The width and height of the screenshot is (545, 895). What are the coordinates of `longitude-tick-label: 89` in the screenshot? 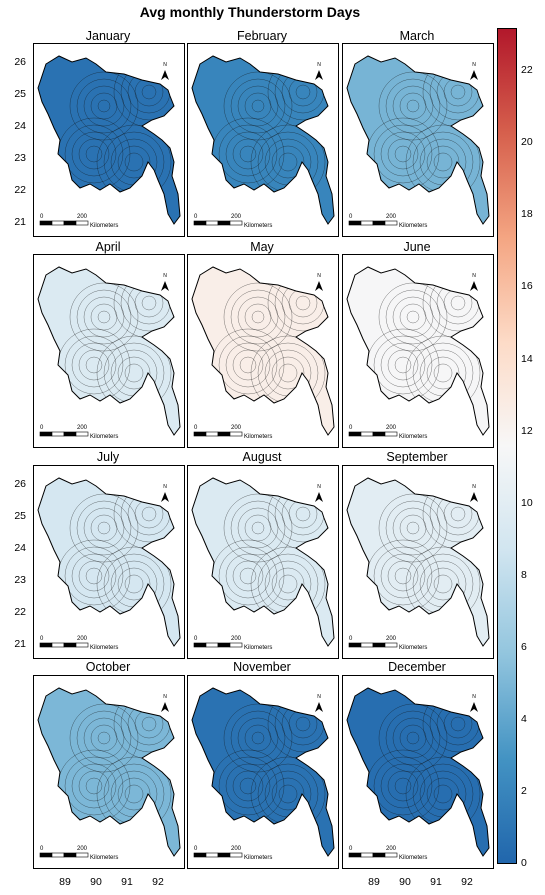 It's located at (374, 882).